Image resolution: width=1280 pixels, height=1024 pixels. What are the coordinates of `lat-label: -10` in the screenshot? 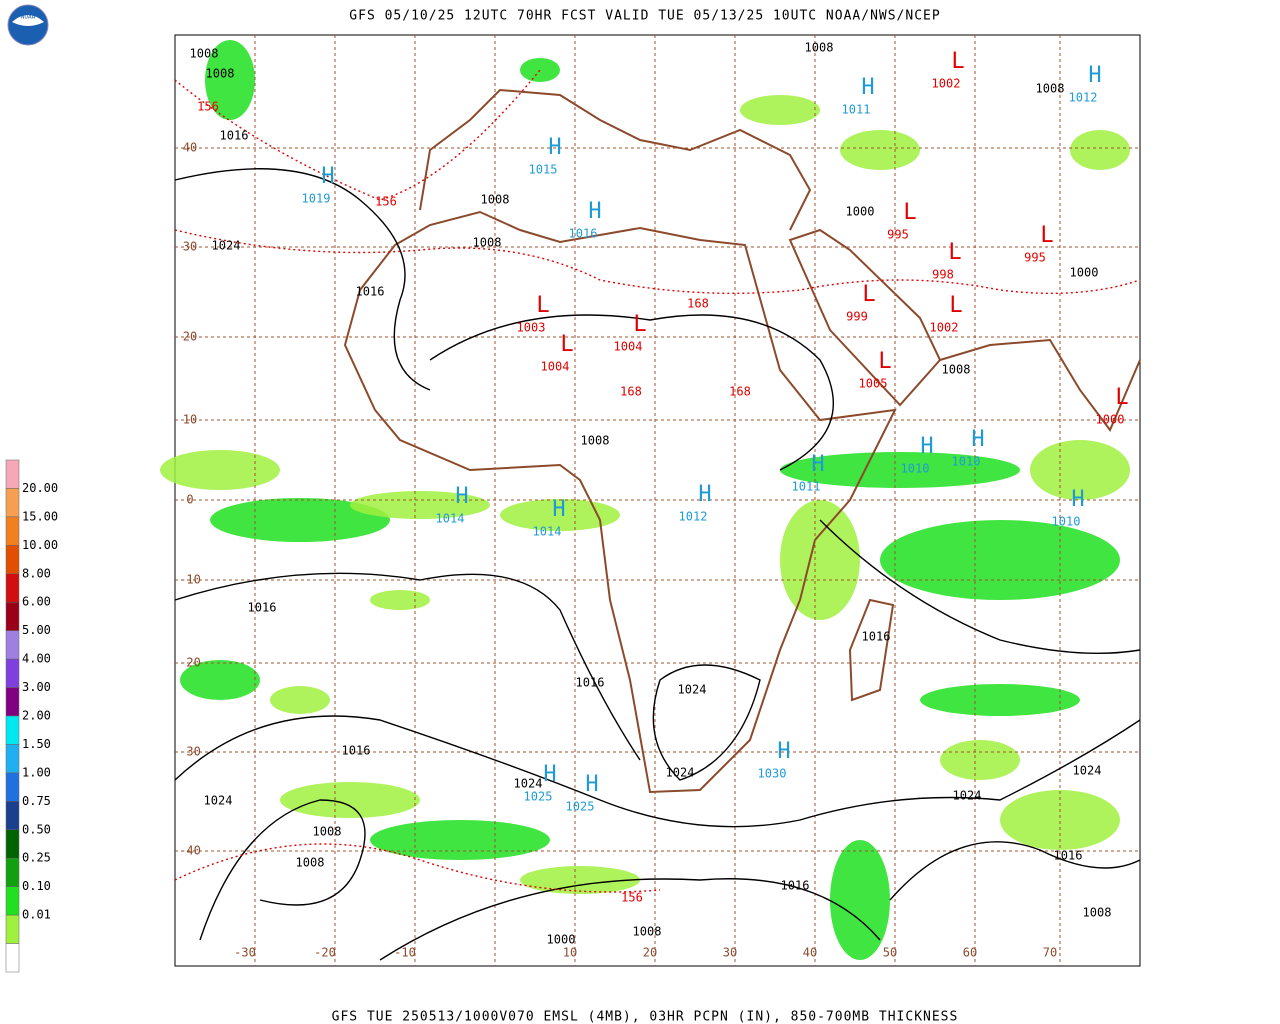 It's located at (190, 580).